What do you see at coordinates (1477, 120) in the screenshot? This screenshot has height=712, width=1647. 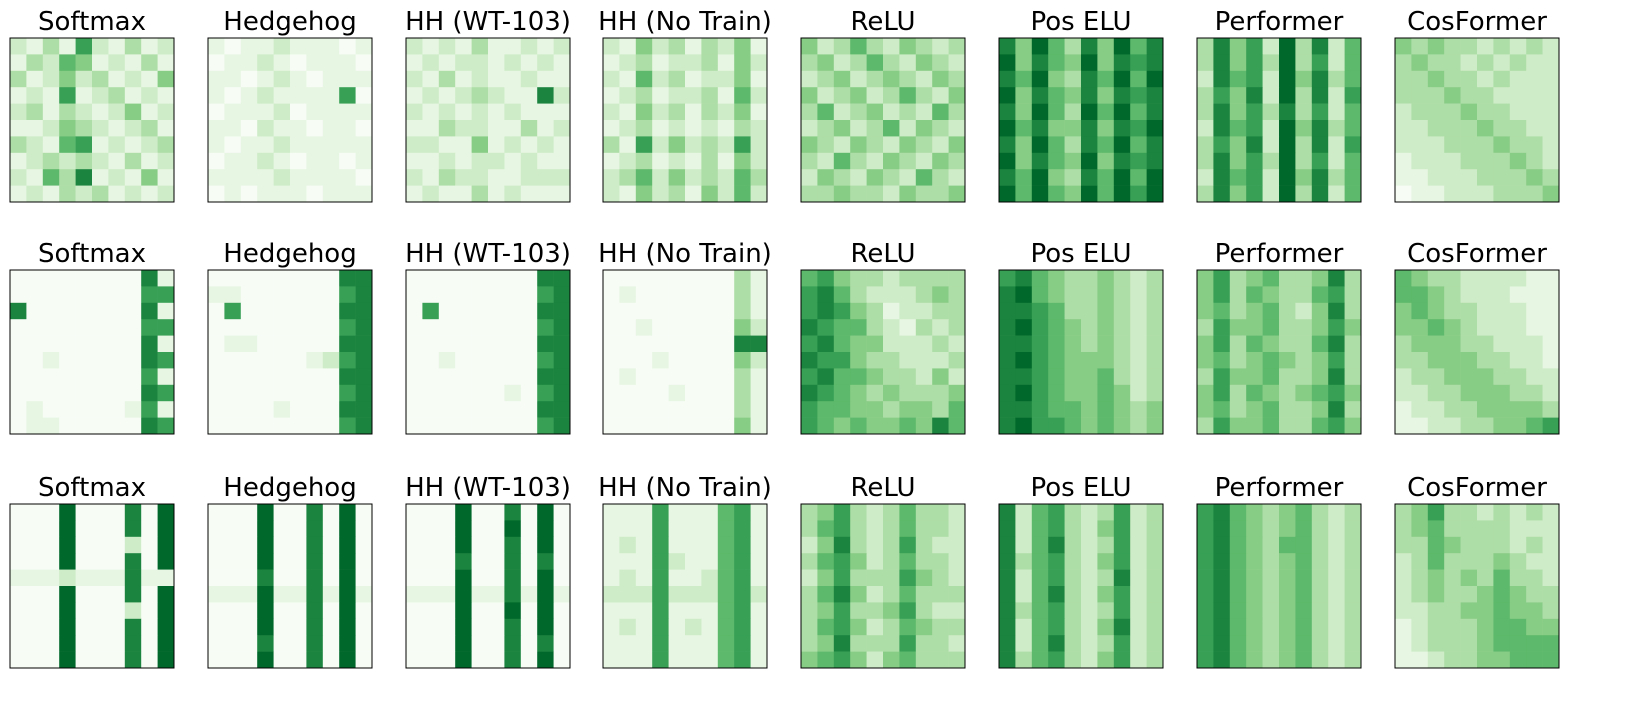 I see `panel-frame` at bounding box center [1477, 120].